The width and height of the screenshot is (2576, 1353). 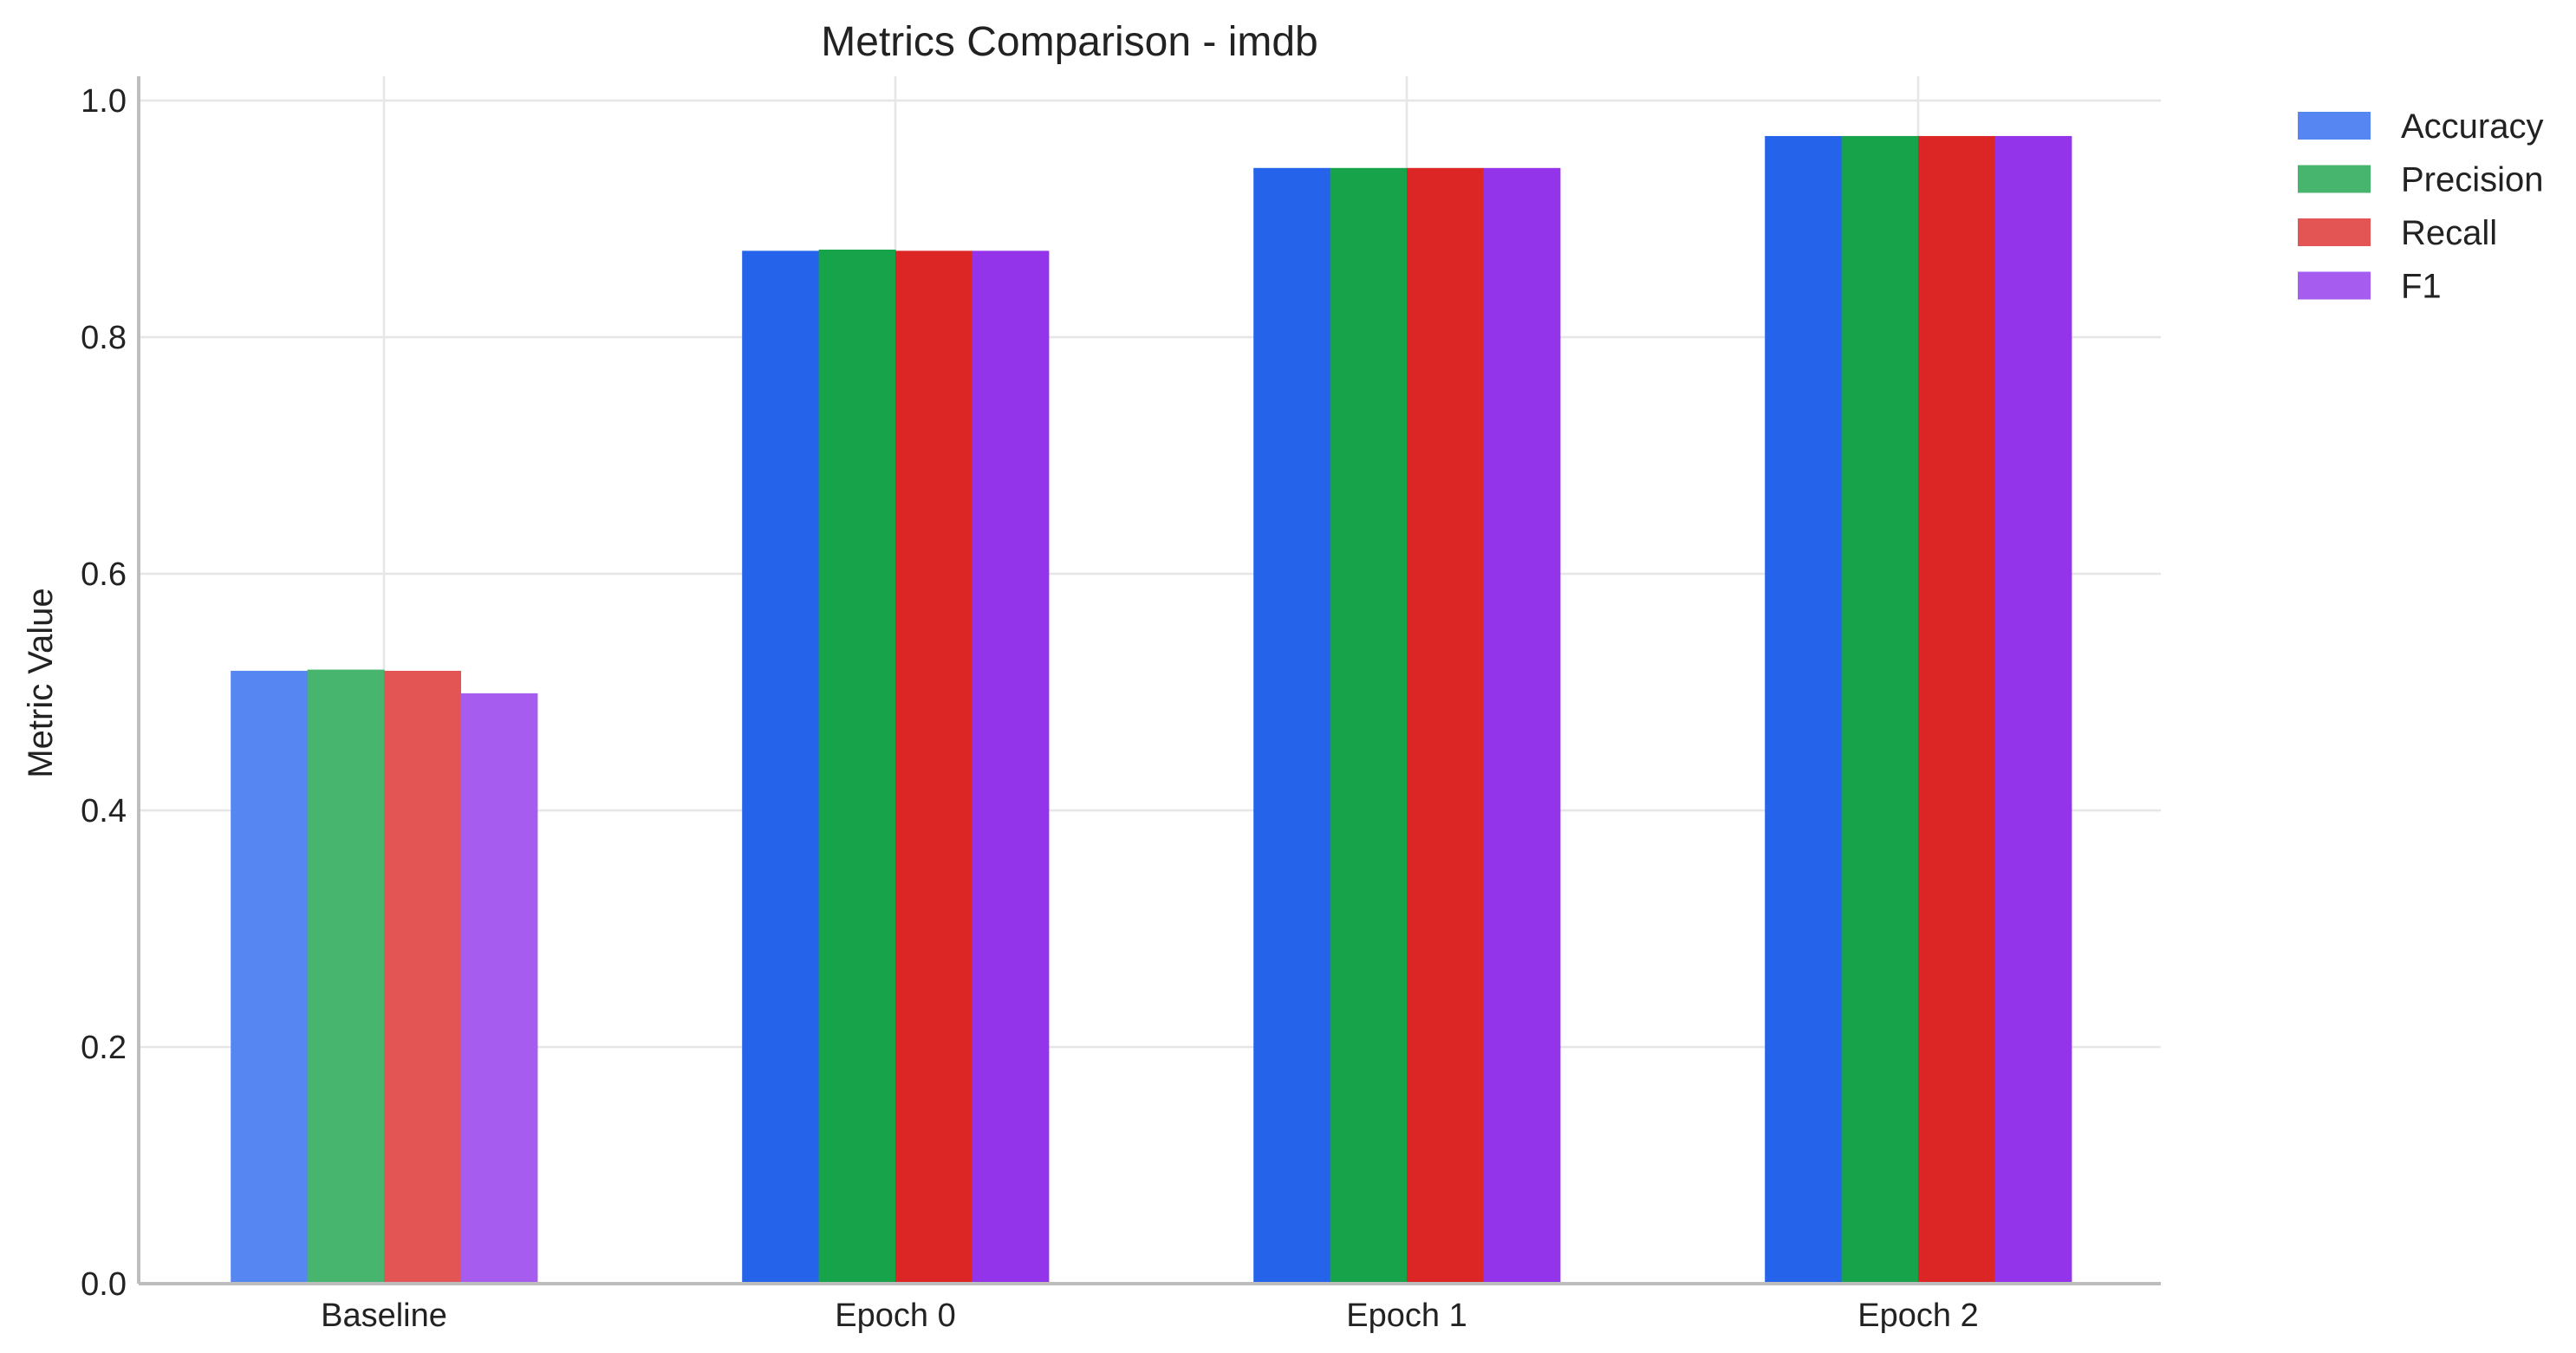 I want to click on x-tick-label: Baseline, so click(x=384, y=1316).